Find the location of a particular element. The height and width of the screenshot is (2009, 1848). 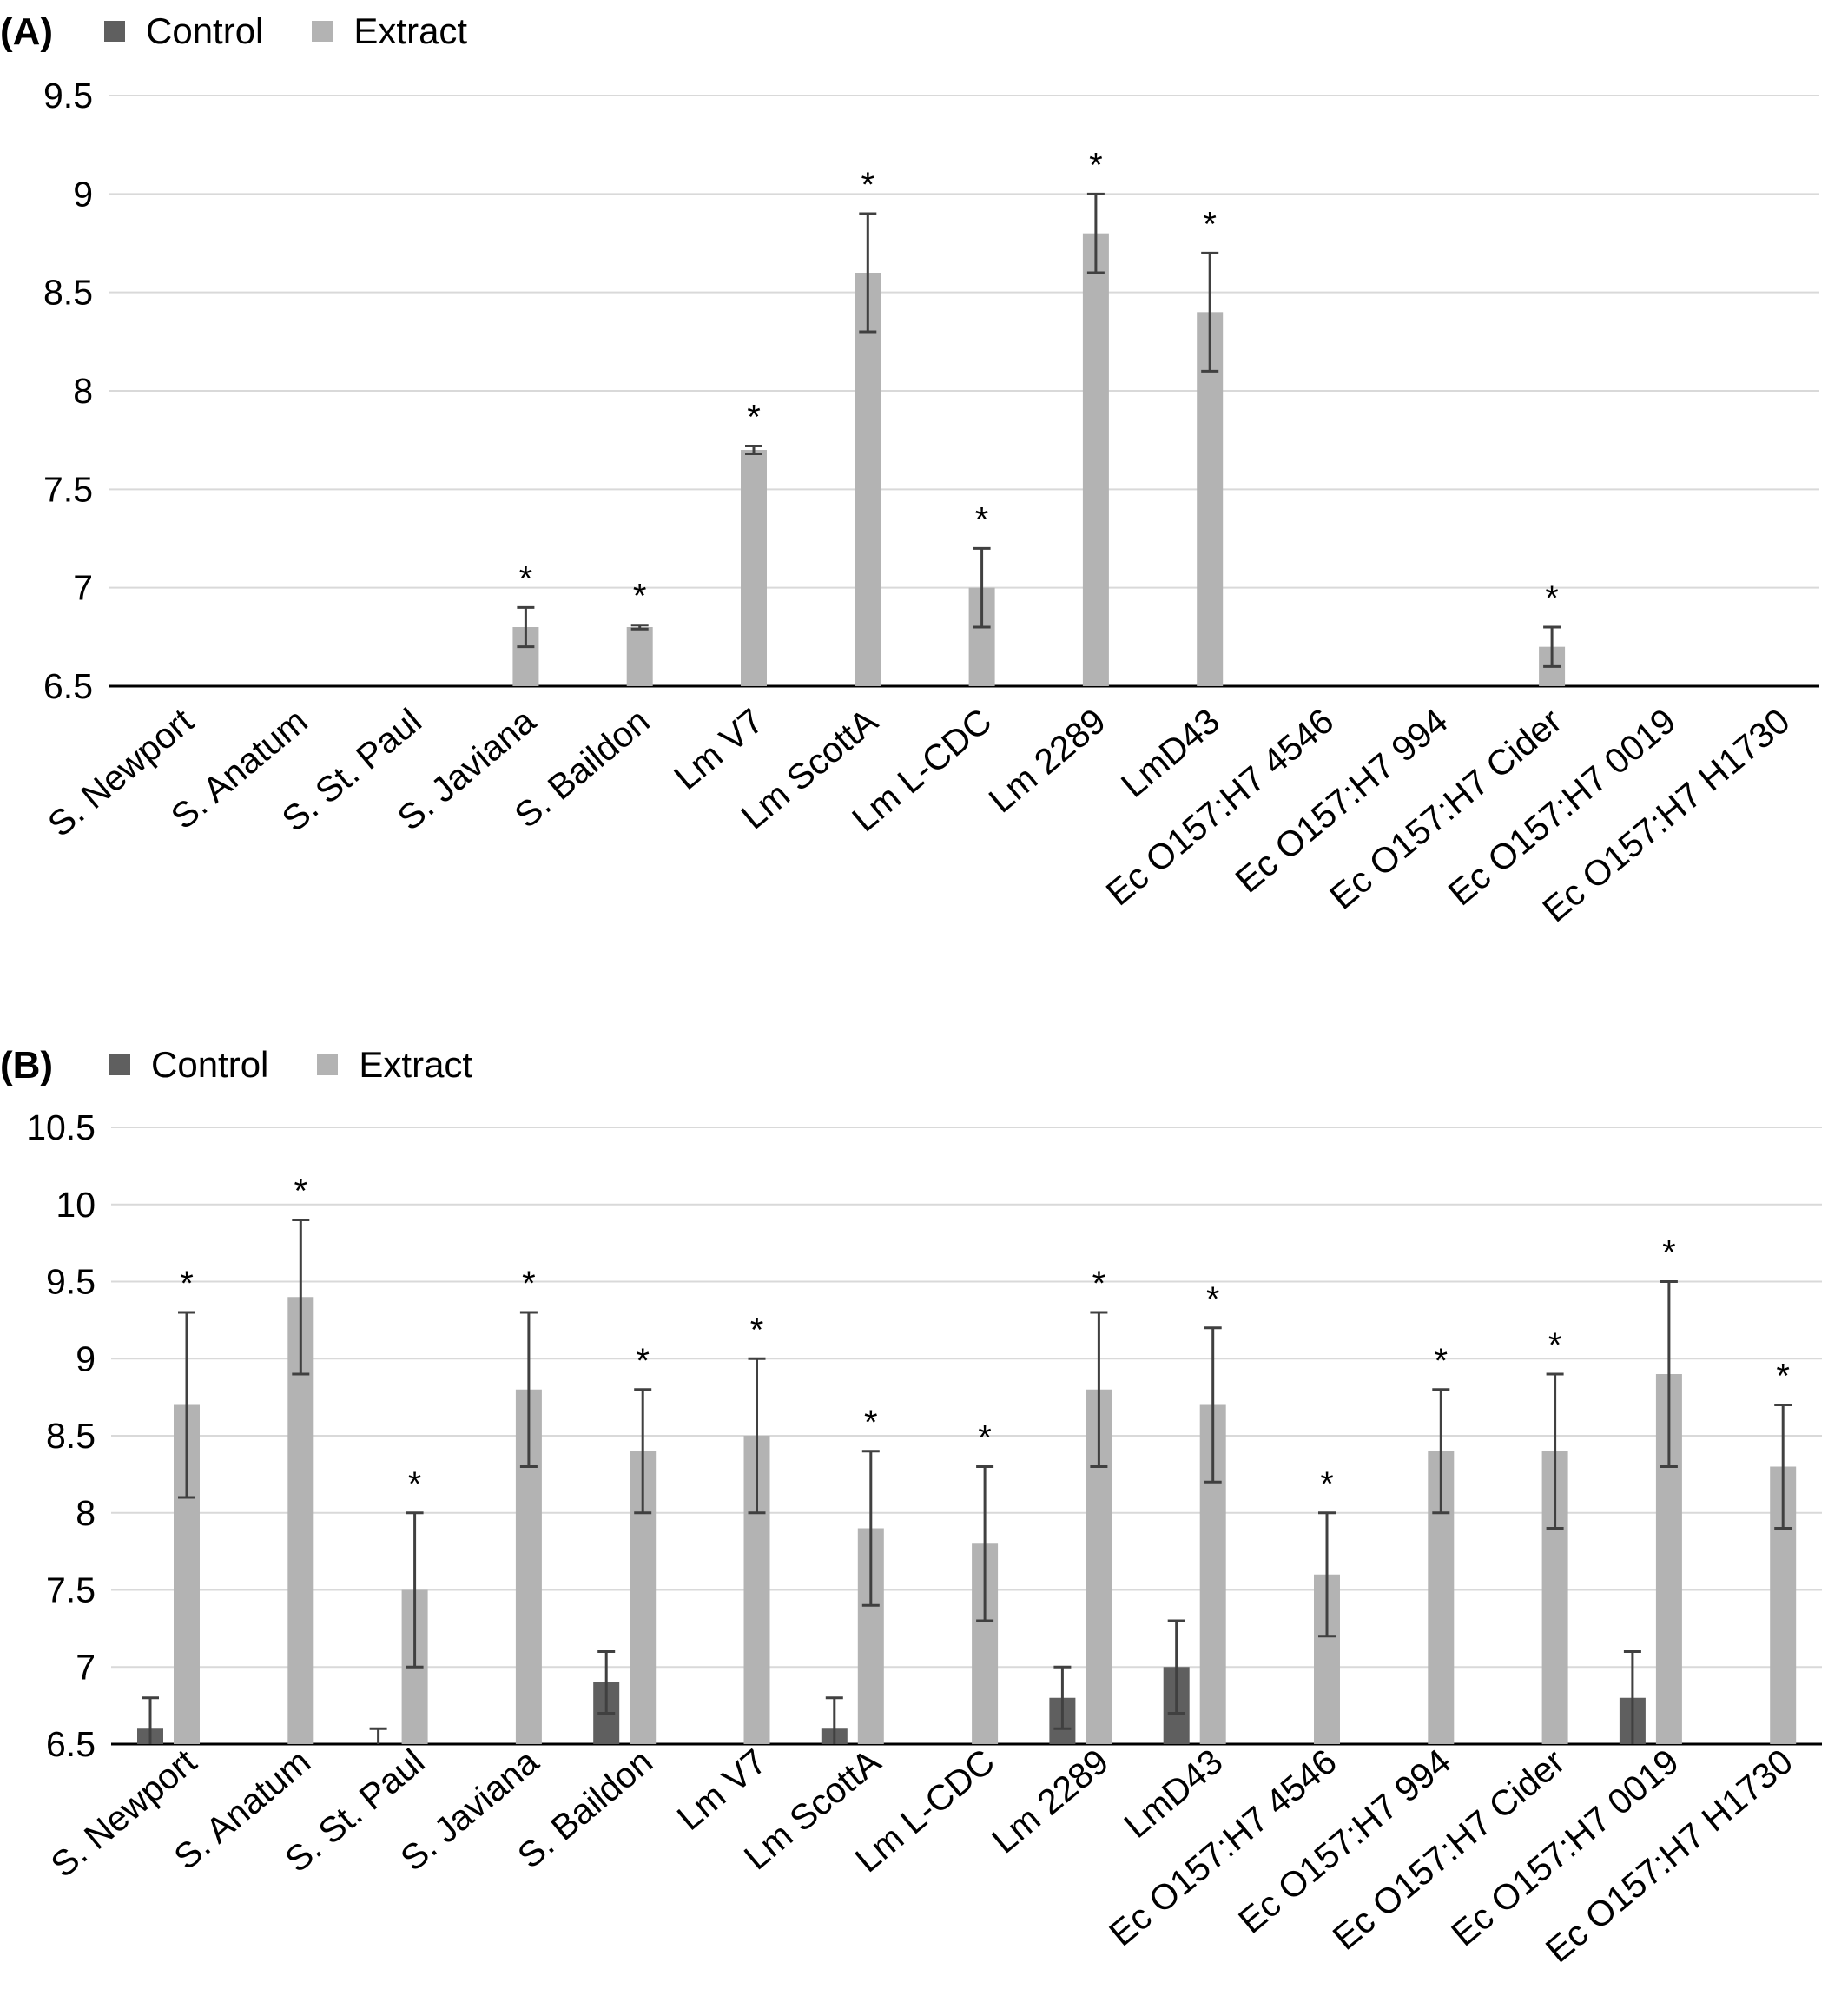

panel-label: (A) is located at coordinates (27, 31).